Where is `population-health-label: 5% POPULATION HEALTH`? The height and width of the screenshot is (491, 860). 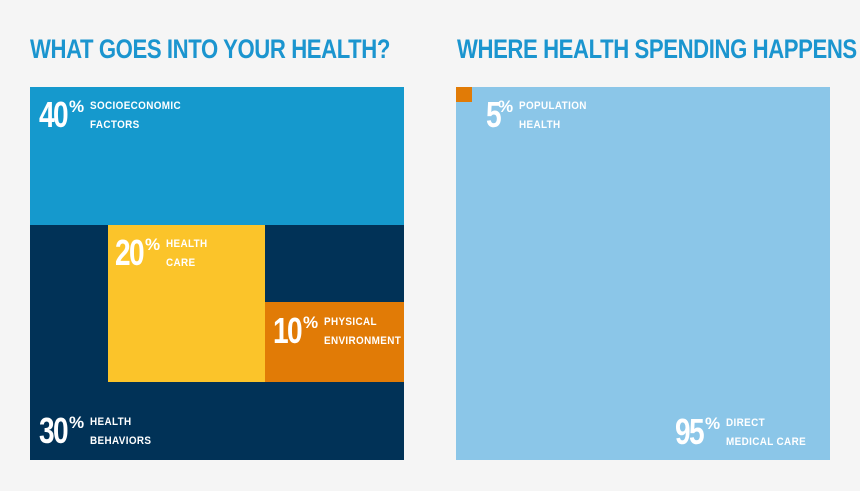
population-health-label: 5% POPULATION HEALTH is located at coordinates (540, 116).